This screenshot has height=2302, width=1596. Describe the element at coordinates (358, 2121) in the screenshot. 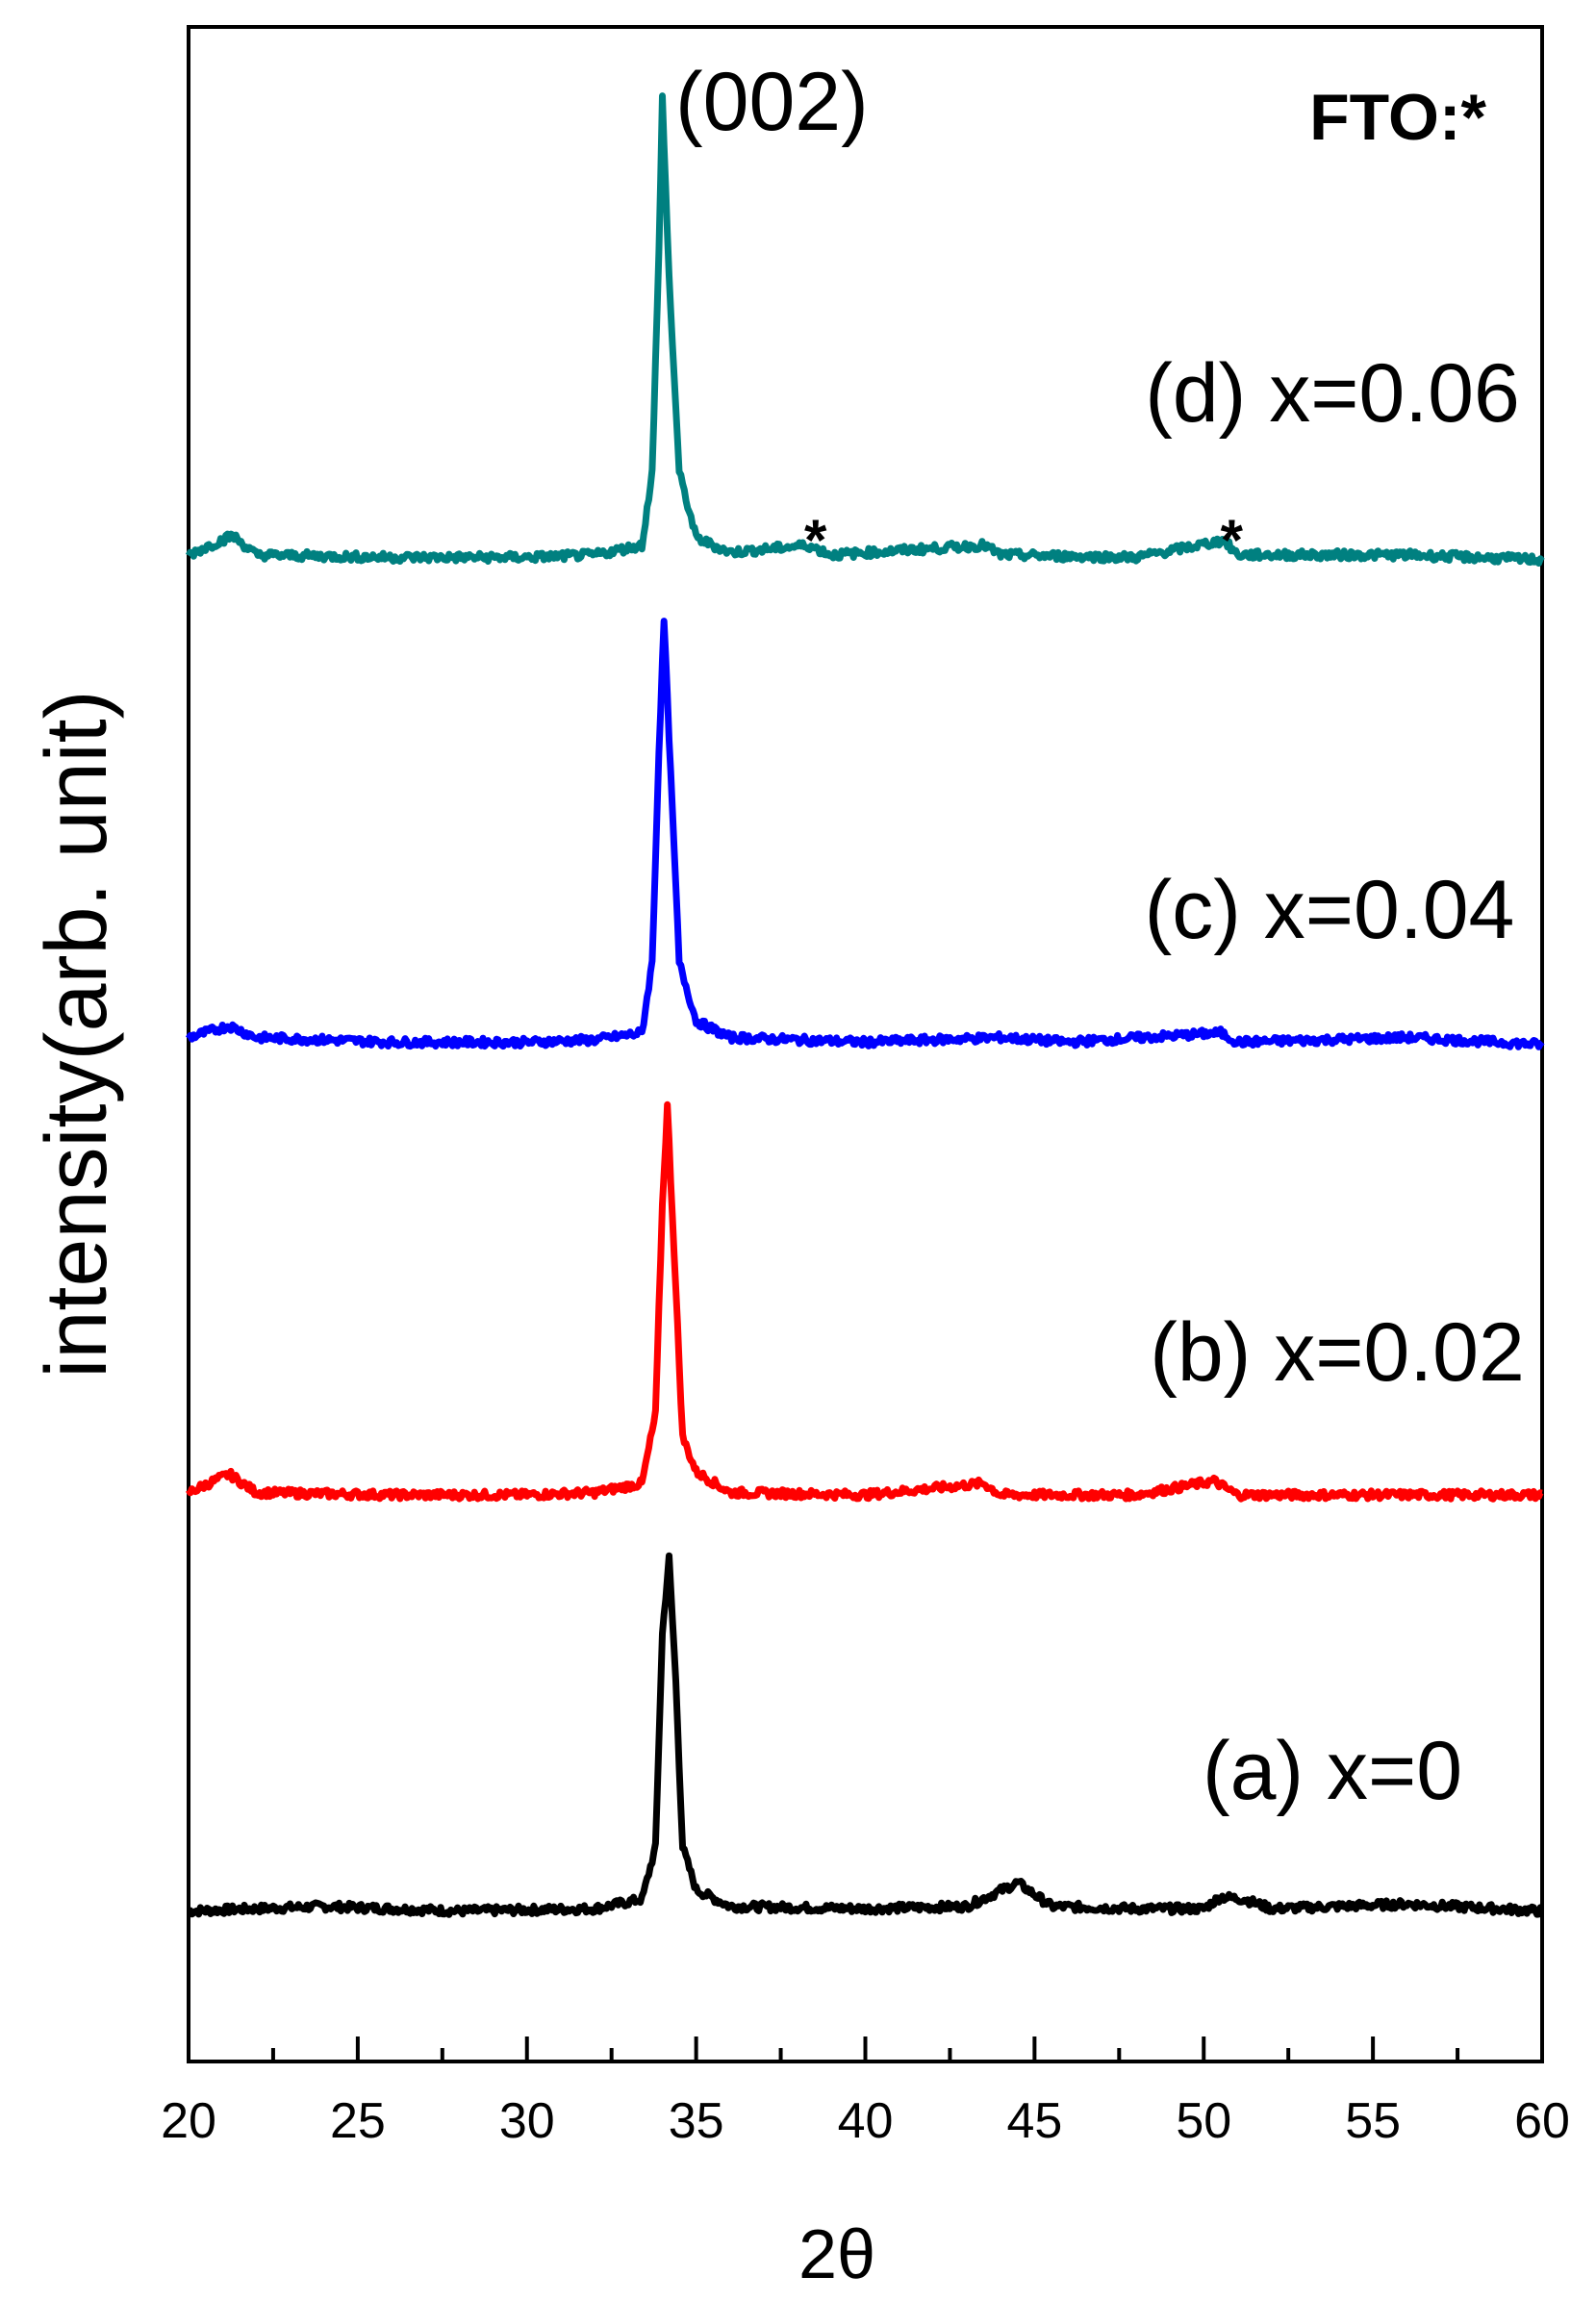

I see `x-tick-label: 25` at that location.